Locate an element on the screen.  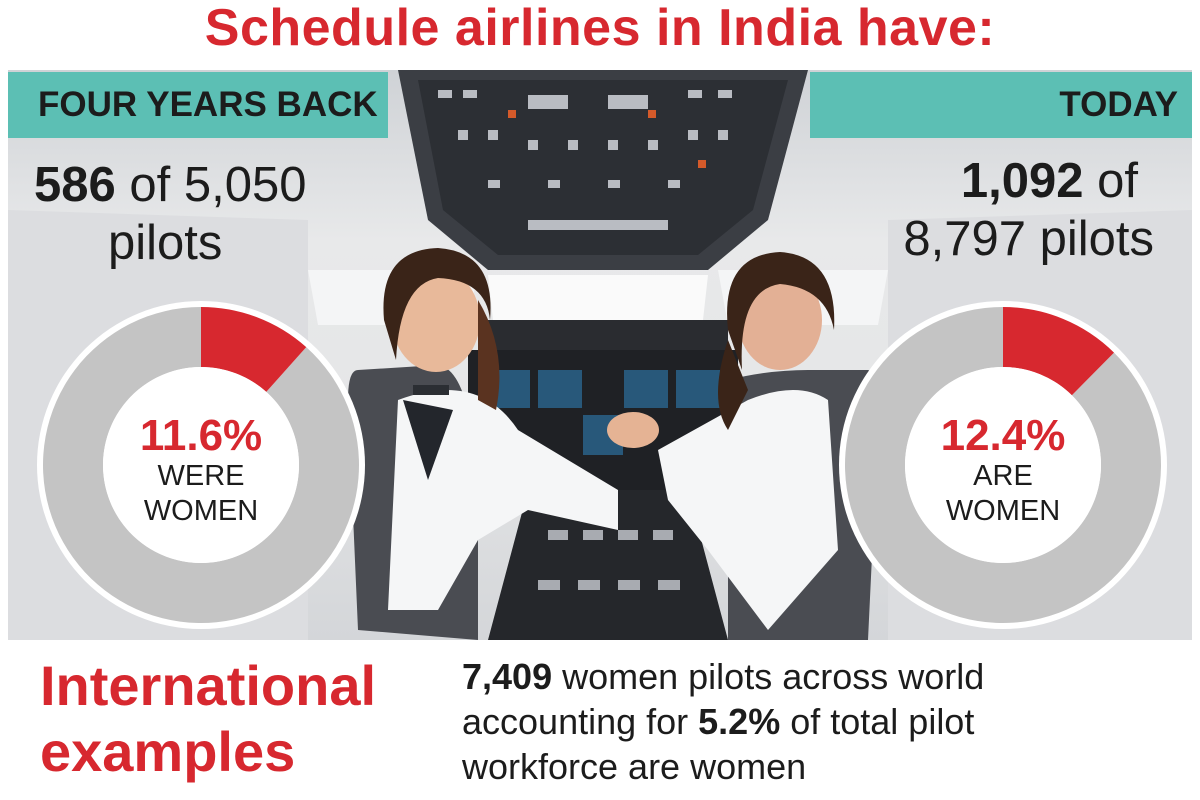
count-line2: pilots is located at coordinates (165, 243).